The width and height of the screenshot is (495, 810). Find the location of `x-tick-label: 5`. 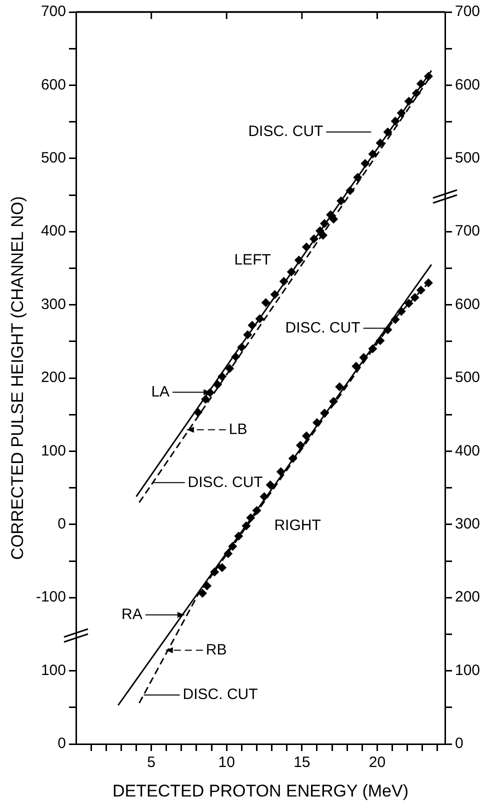

x-tick-label: 5 is located at coordinates (151, 763).